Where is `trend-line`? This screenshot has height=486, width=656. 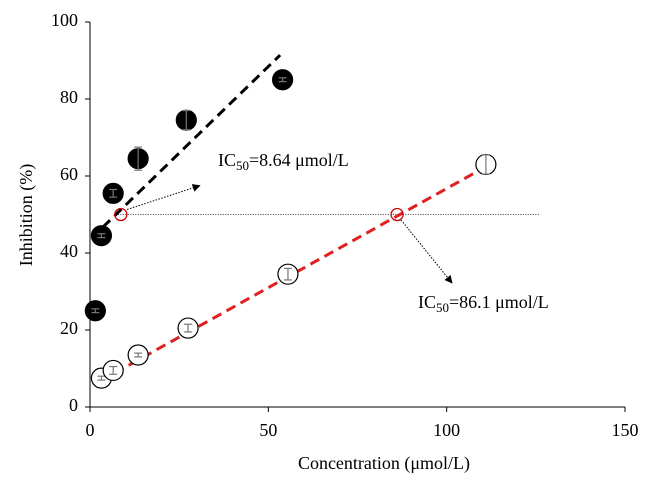 trend-line is located at coordinates (191, 141).